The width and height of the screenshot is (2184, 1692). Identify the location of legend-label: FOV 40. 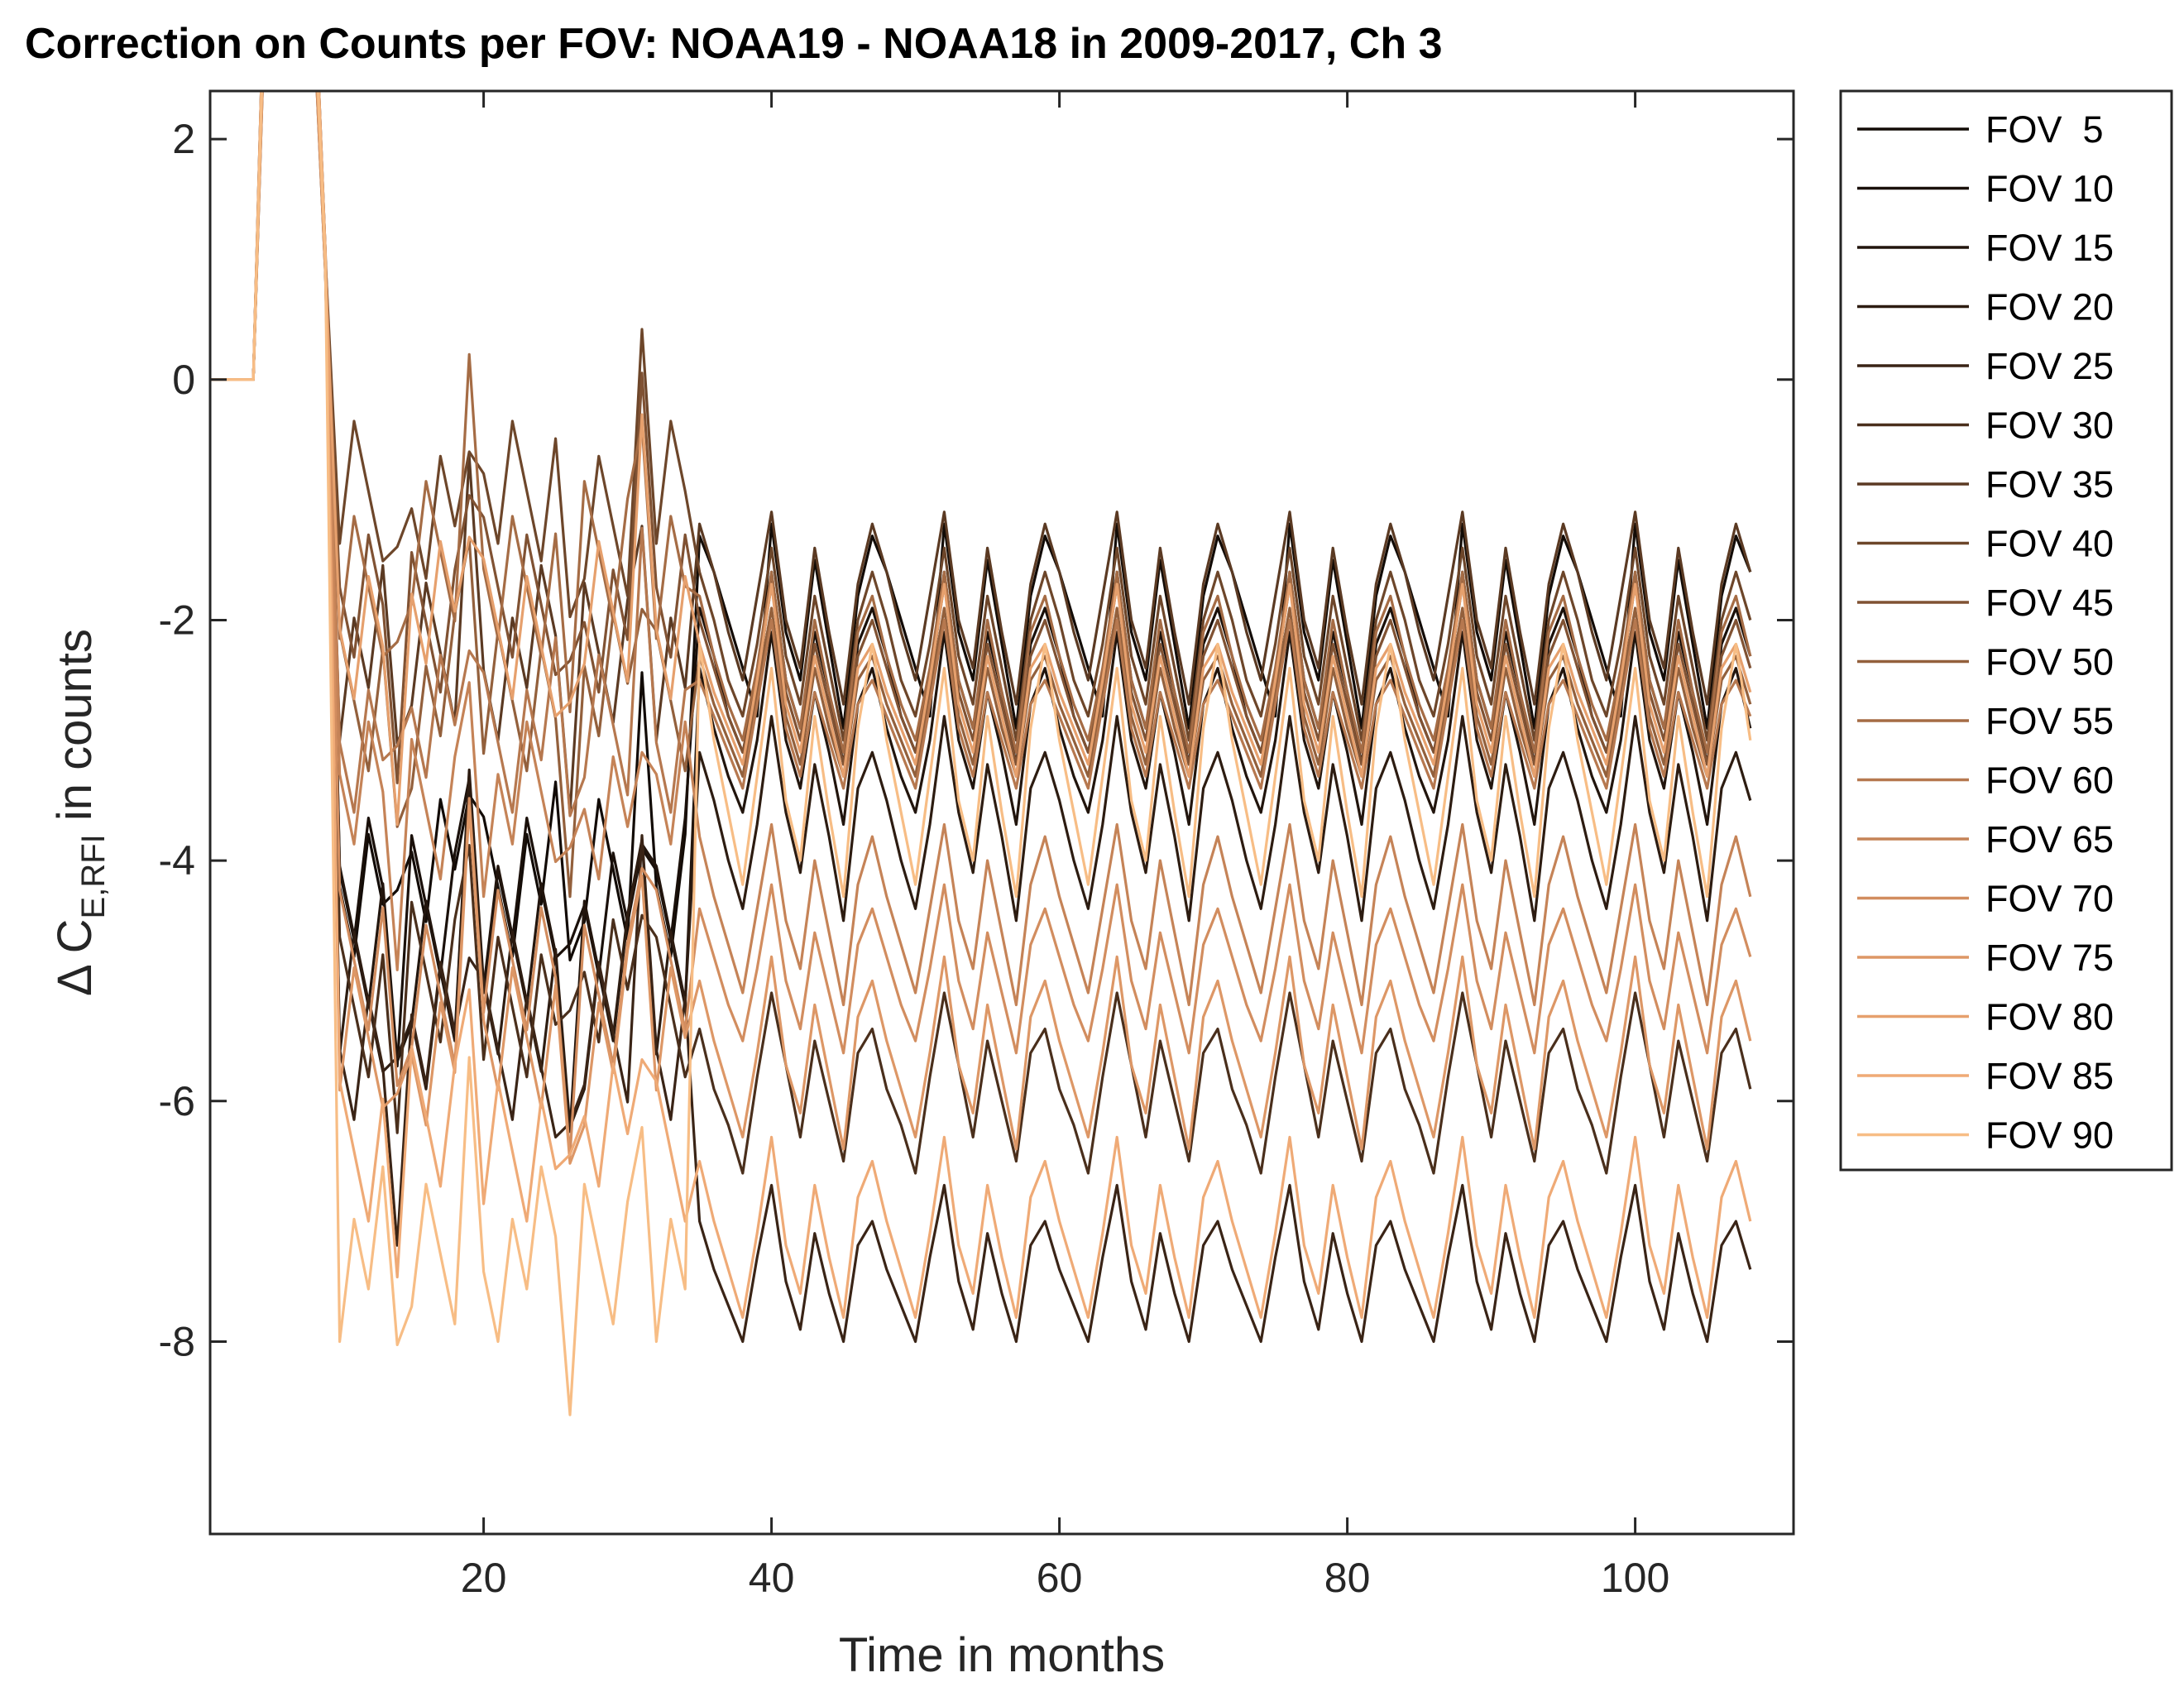
(2049, 544).